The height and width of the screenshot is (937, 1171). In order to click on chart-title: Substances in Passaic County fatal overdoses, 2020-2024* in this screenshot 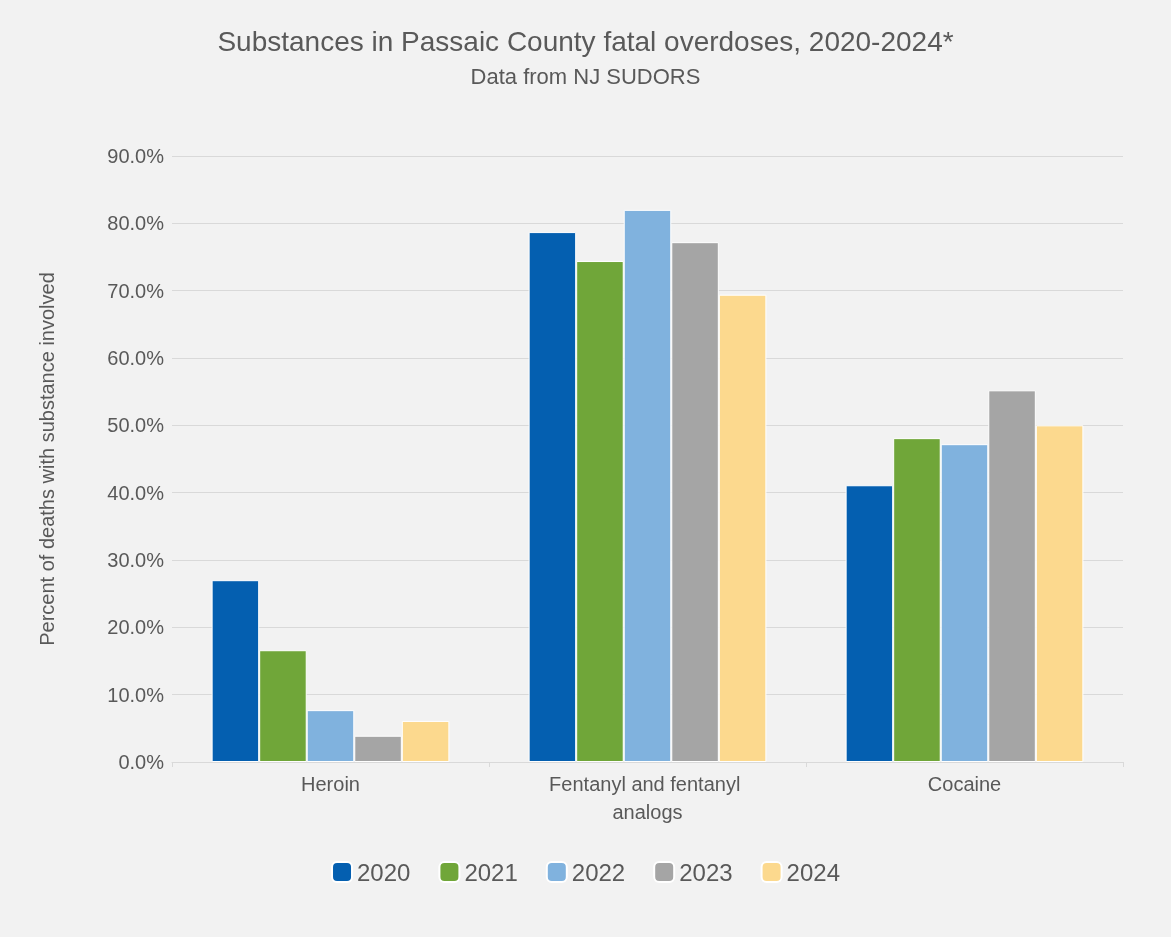, I will do `click(585, 41)`.